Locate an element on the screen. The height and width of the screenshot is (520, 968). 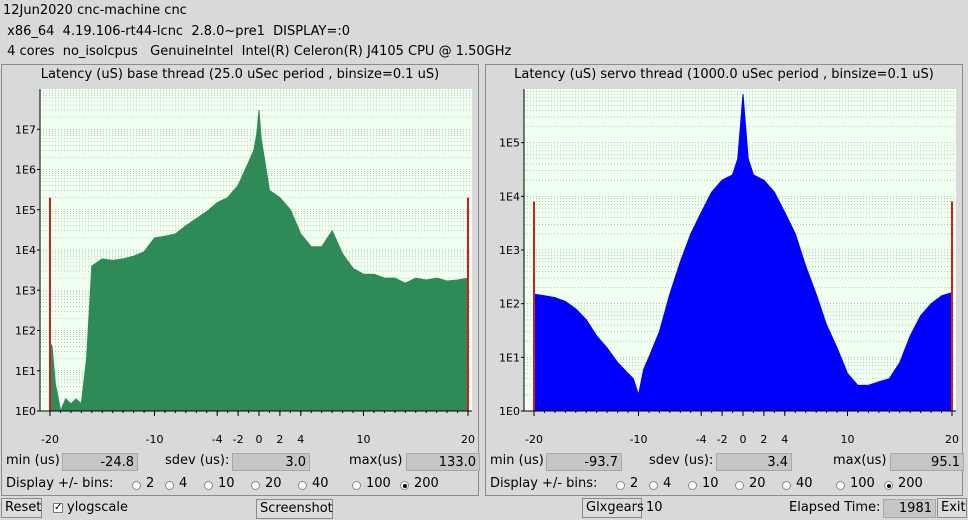
elapsed-time-label: Elapsed Time: is located at coordinates (835, 507).